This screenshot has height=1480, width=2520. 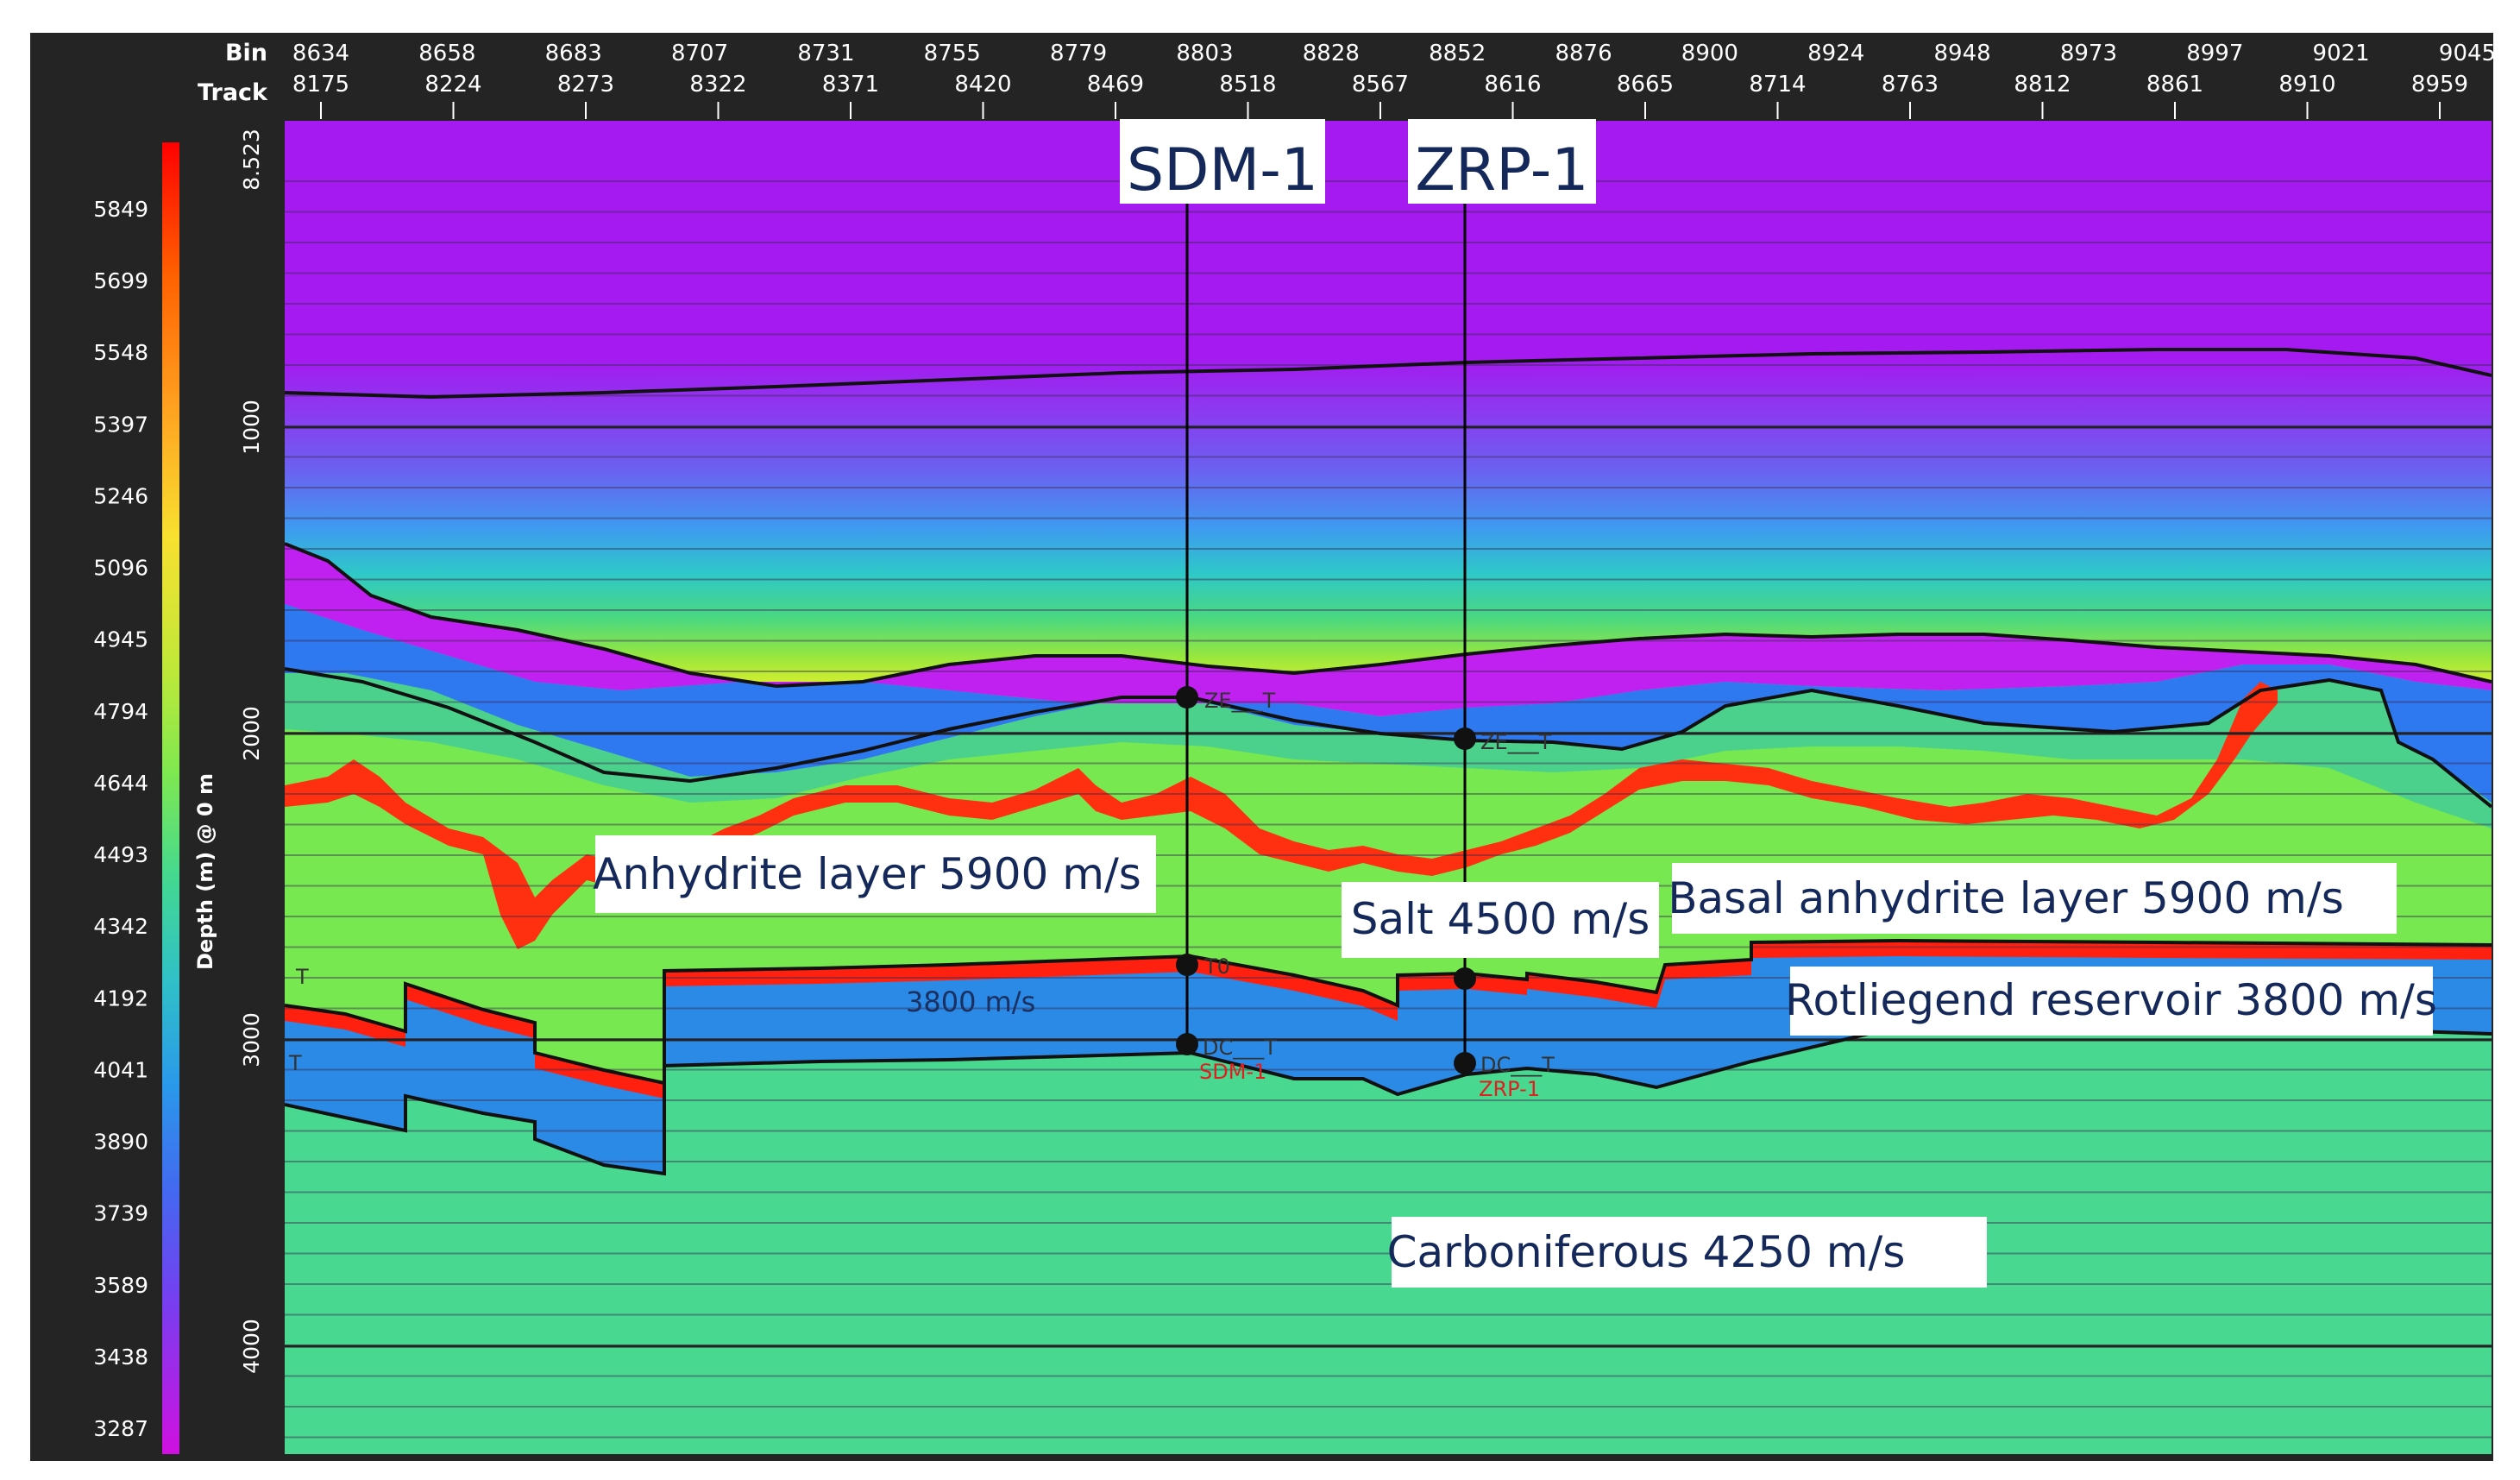 I want to click on salt-label: Salt 4500 m/s, so click(x=1500, y=919).